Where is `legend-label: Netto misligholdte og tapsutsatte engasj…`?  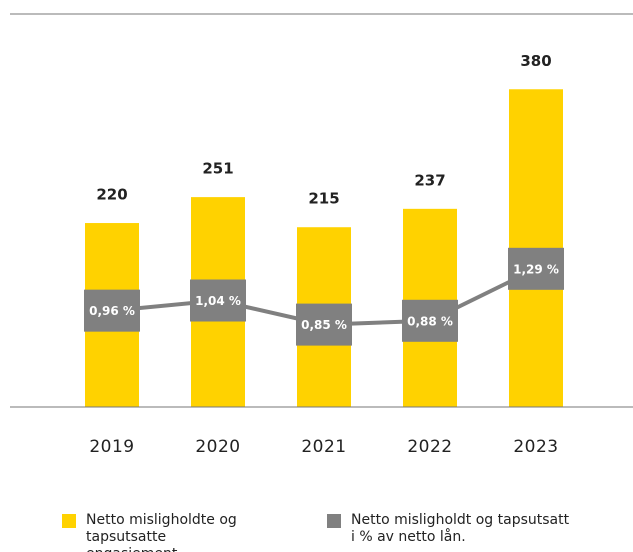
legend-label: Netto misligholdte og tapsutsatte engasj… is located at coordinates (161, 532).